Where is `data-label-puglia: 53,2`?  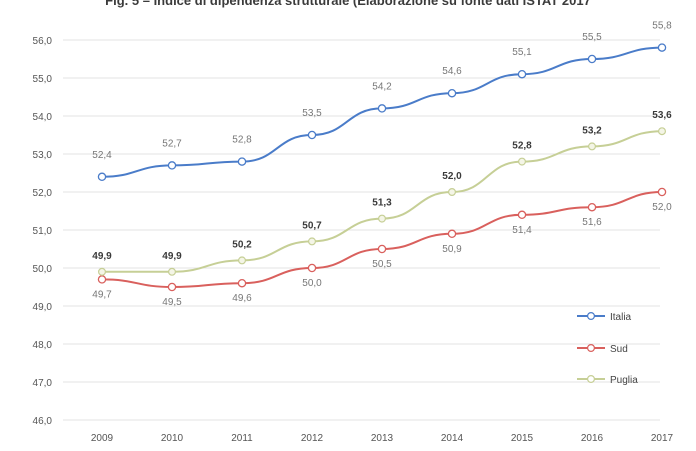 data-label-puglia: 53,2 is located at coordinates (592, 130).